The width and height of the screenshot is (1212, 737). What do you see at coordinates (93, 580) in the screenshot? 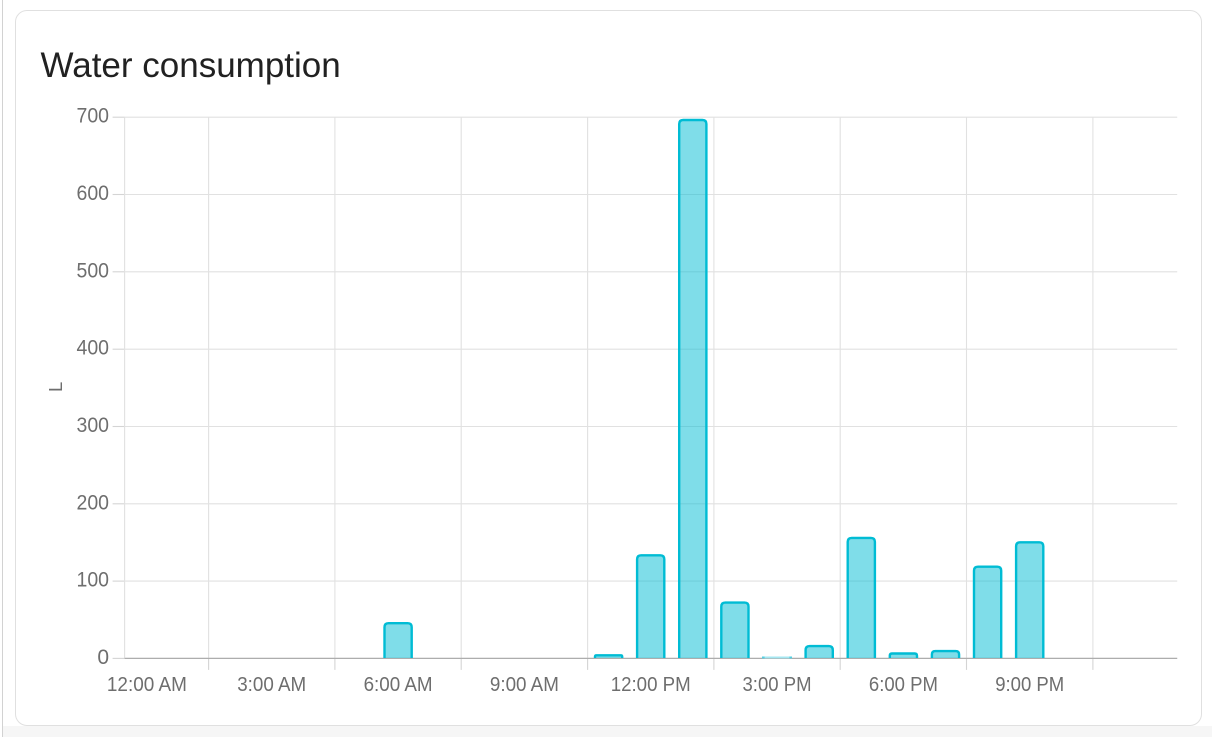
I see `svg-text: 100` at bounding box center [93, 580].